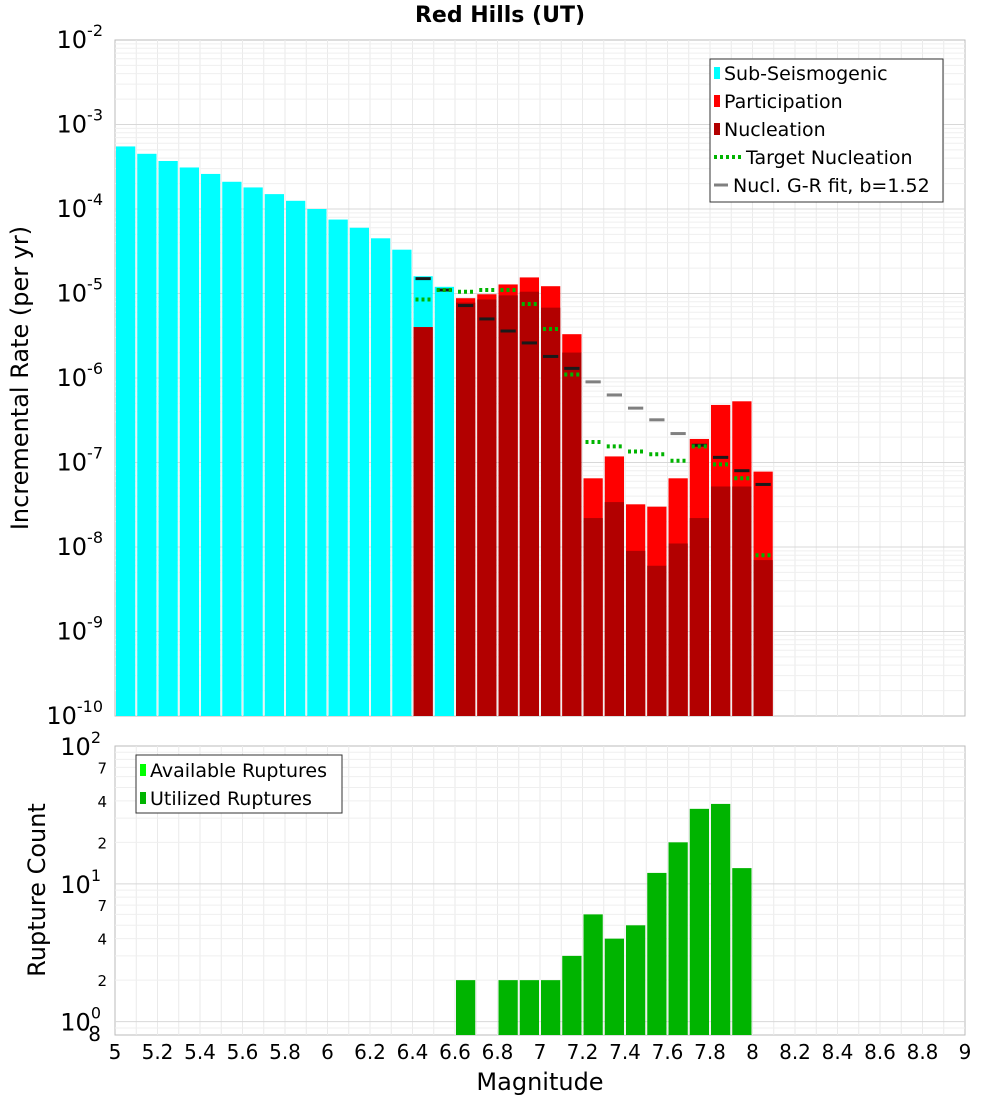 The image size is (1000, 1100). Describe the element at coordinates (80, 1020) in the screenshot. I see `bottom-y-tick-label: 10⁰` at that location.